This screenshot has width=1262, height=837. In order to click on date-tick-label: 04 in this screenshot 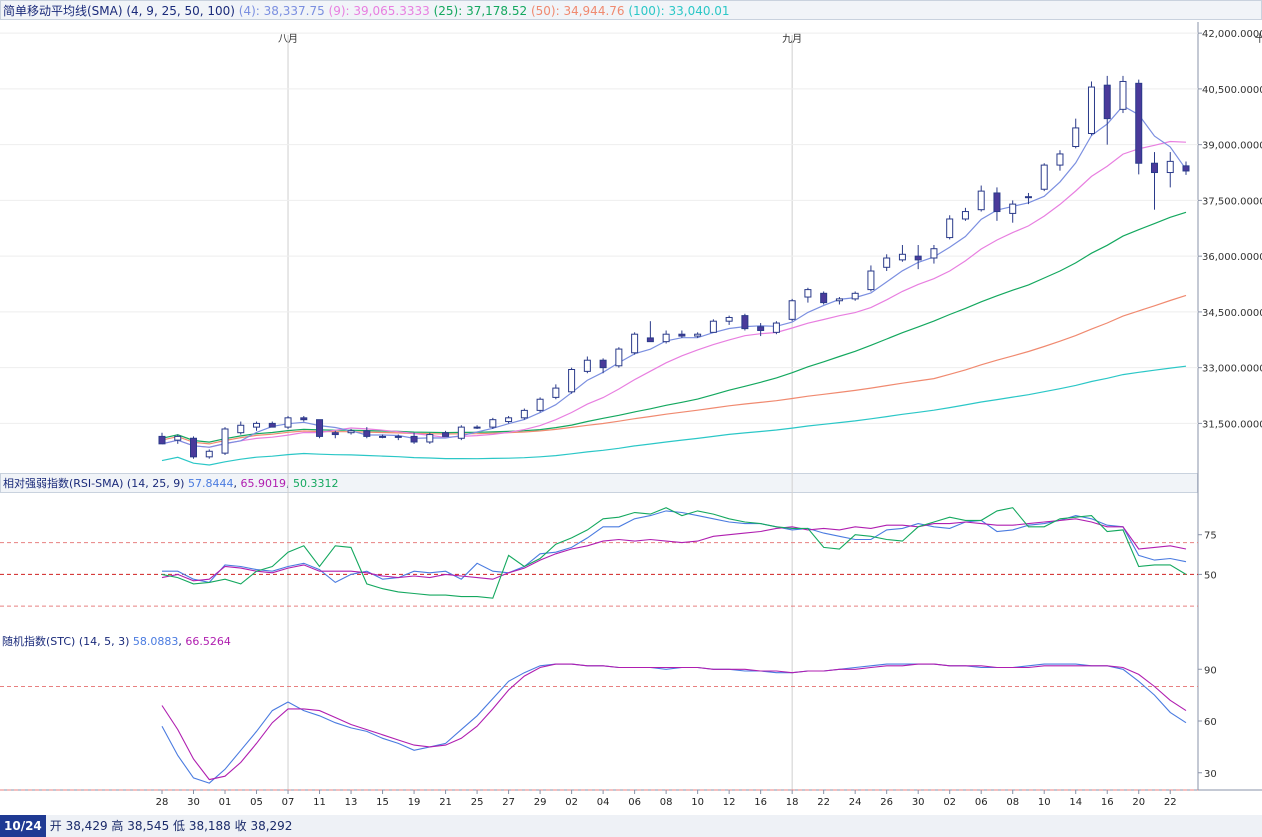, I will do `click(603, 802)`.